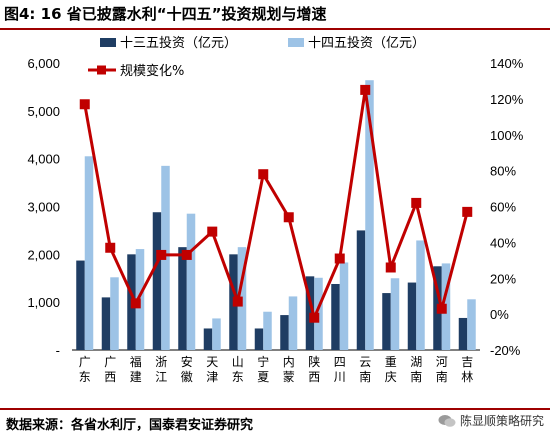 The image size is (550, 442). I want to click on x-tick-label-char-10: 川, so click(340, 377).